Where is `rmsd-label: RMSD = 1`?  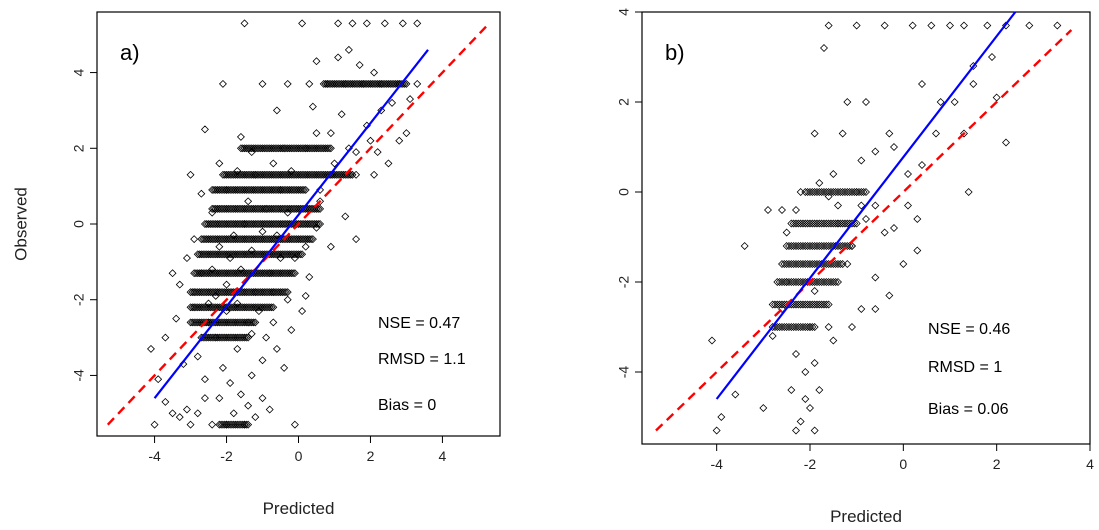
rmsd-label: RMSD = 1 is located at coordinates (965, 367).